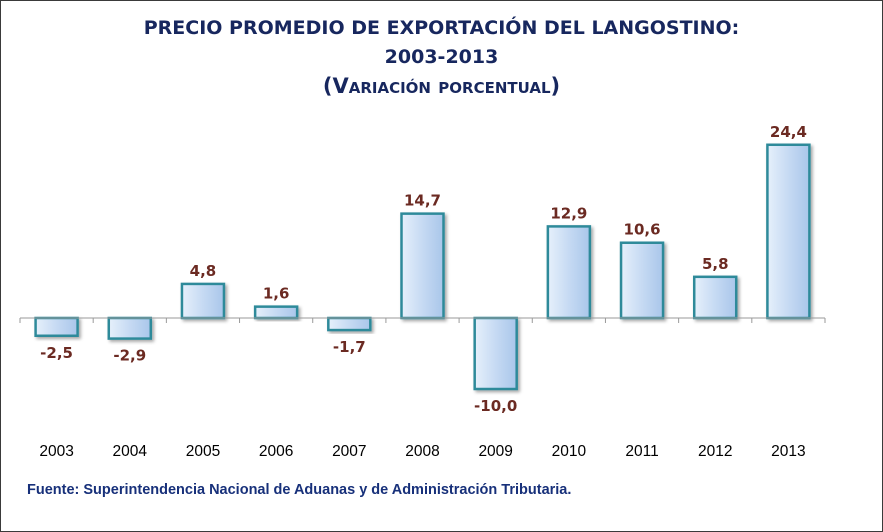 The height and width of the screenshot is (532, 883). Describe the element at coordinates (56, 326) in the screenshot. I see `bar-2003` at that location.